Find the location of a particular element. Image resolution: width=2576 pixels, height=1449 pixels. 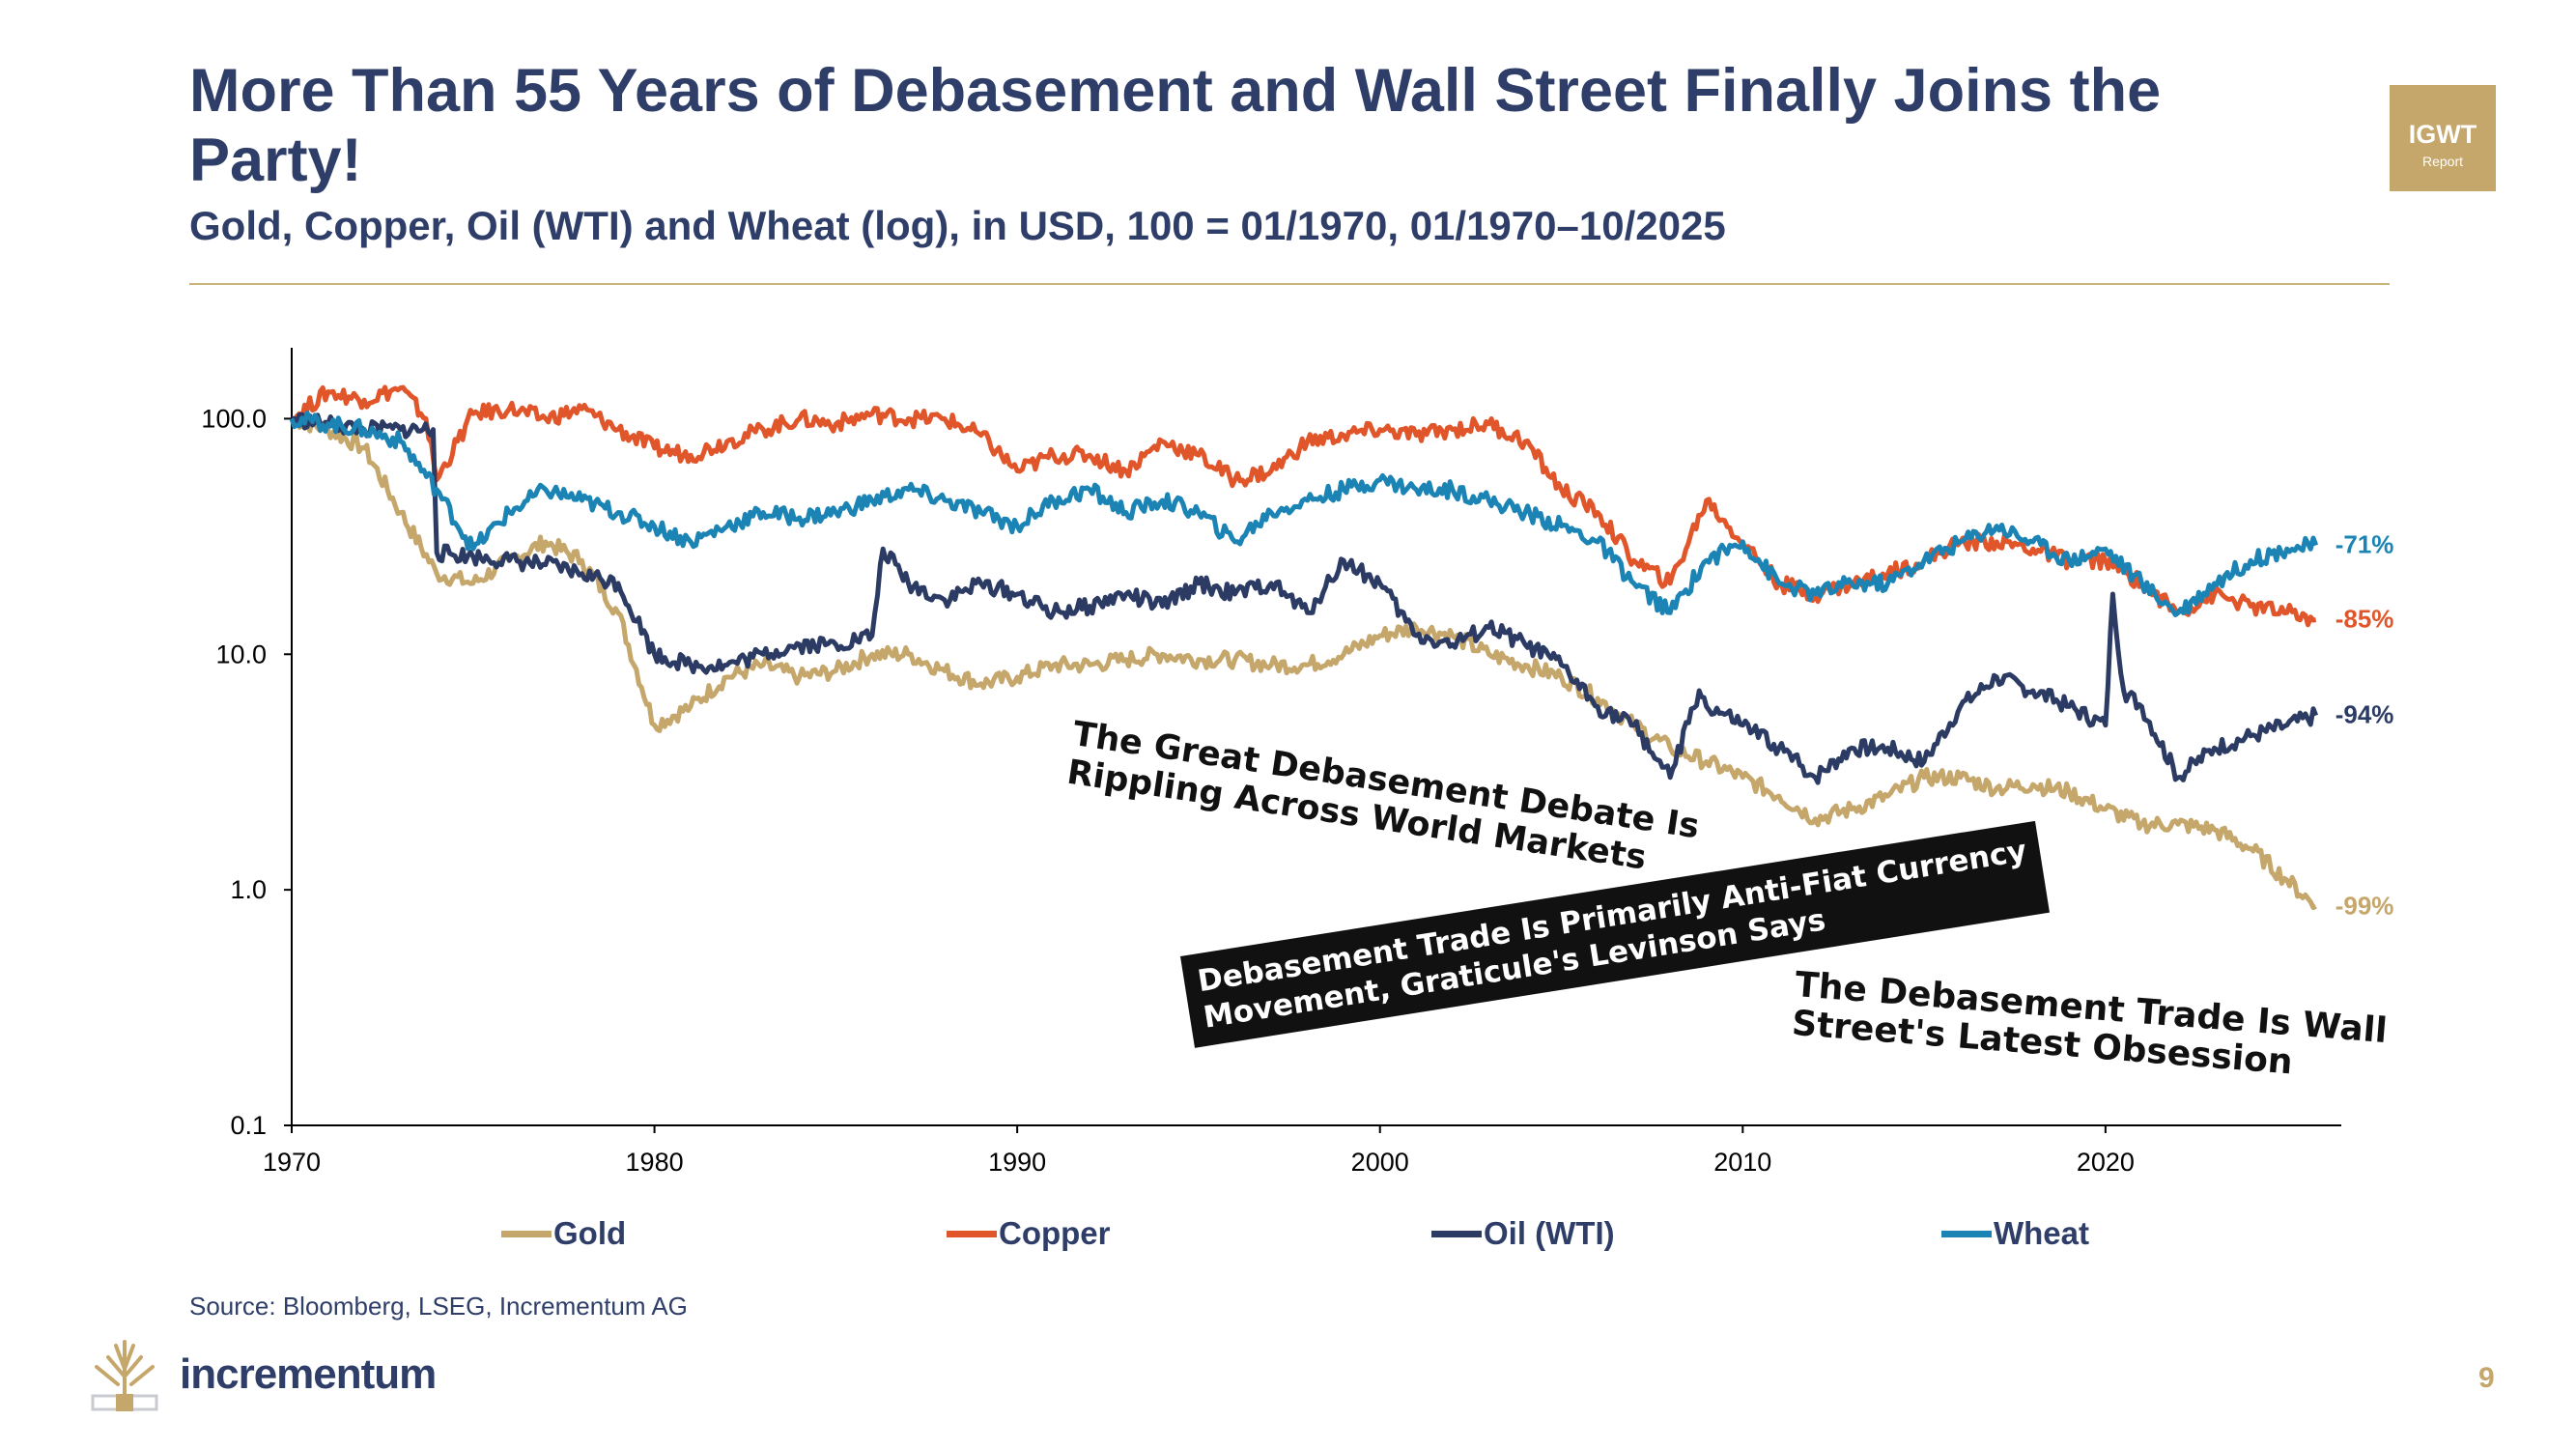

legend-label-gold: Gold is located at coordinates (590, 1233).